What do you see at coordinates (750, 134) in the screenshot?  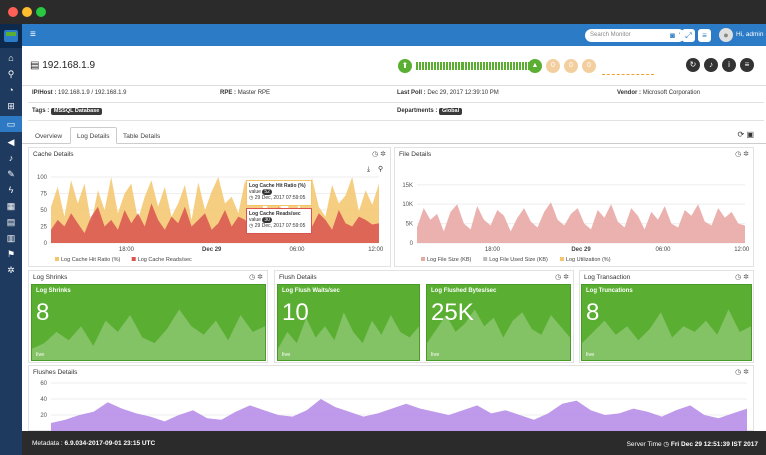 I see `lock-icon: ▣` at bounding box center [750, 134].